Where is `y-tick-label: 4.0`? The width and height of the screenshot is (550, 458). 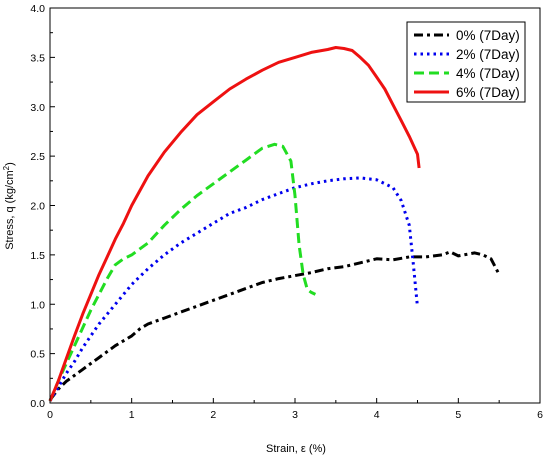
y-tick-label: 4.0 is located at coordinates (37, 9).